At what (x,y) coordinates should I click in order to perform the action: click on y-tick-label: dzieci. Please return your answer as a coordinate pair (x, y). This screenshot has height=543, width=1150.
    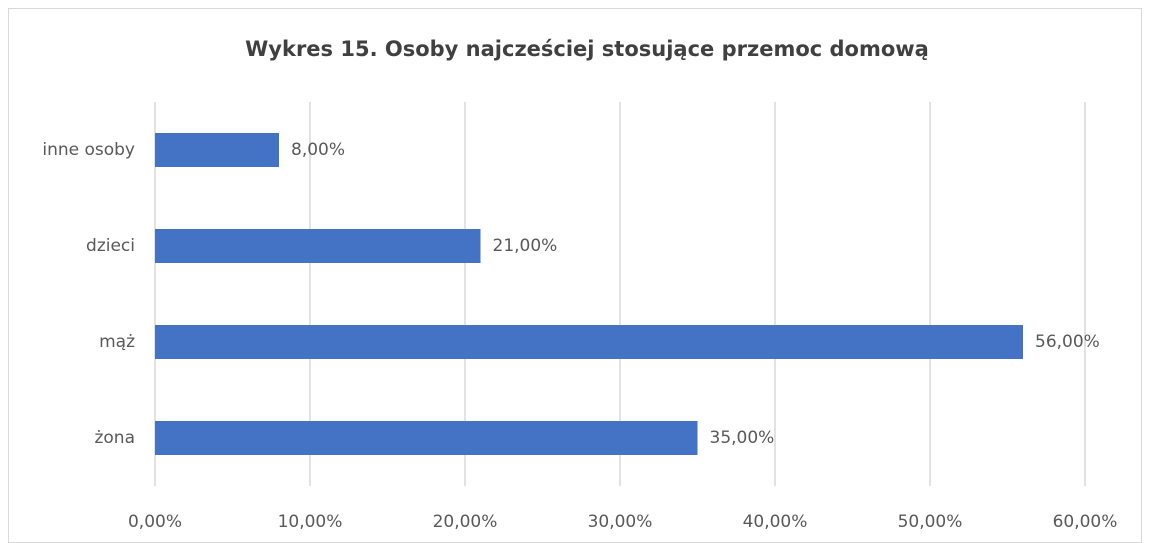
    Looking at the image, I should click on (110, 246).